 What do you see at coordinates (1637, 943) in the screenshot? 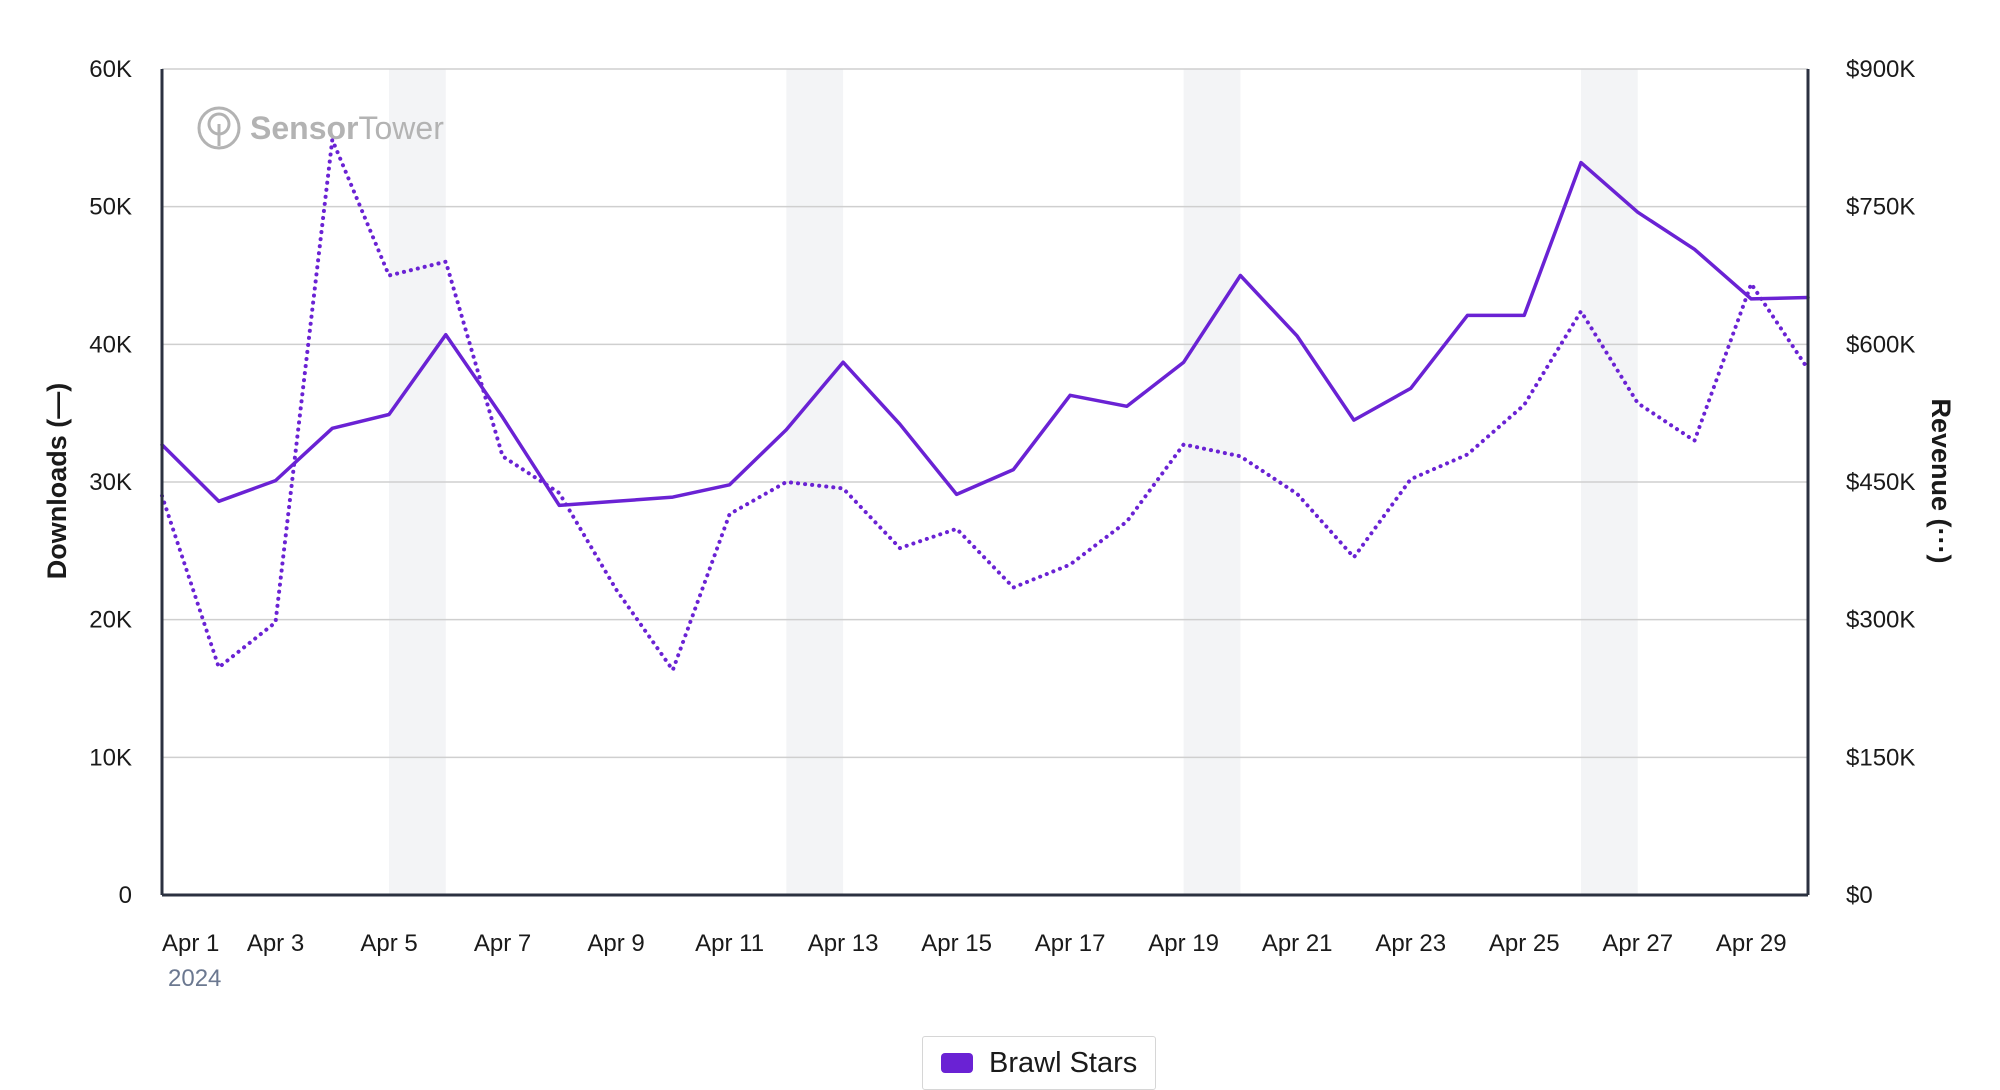
I see `x-tick-label: Apr 27` at bounding box center [1637, 943].